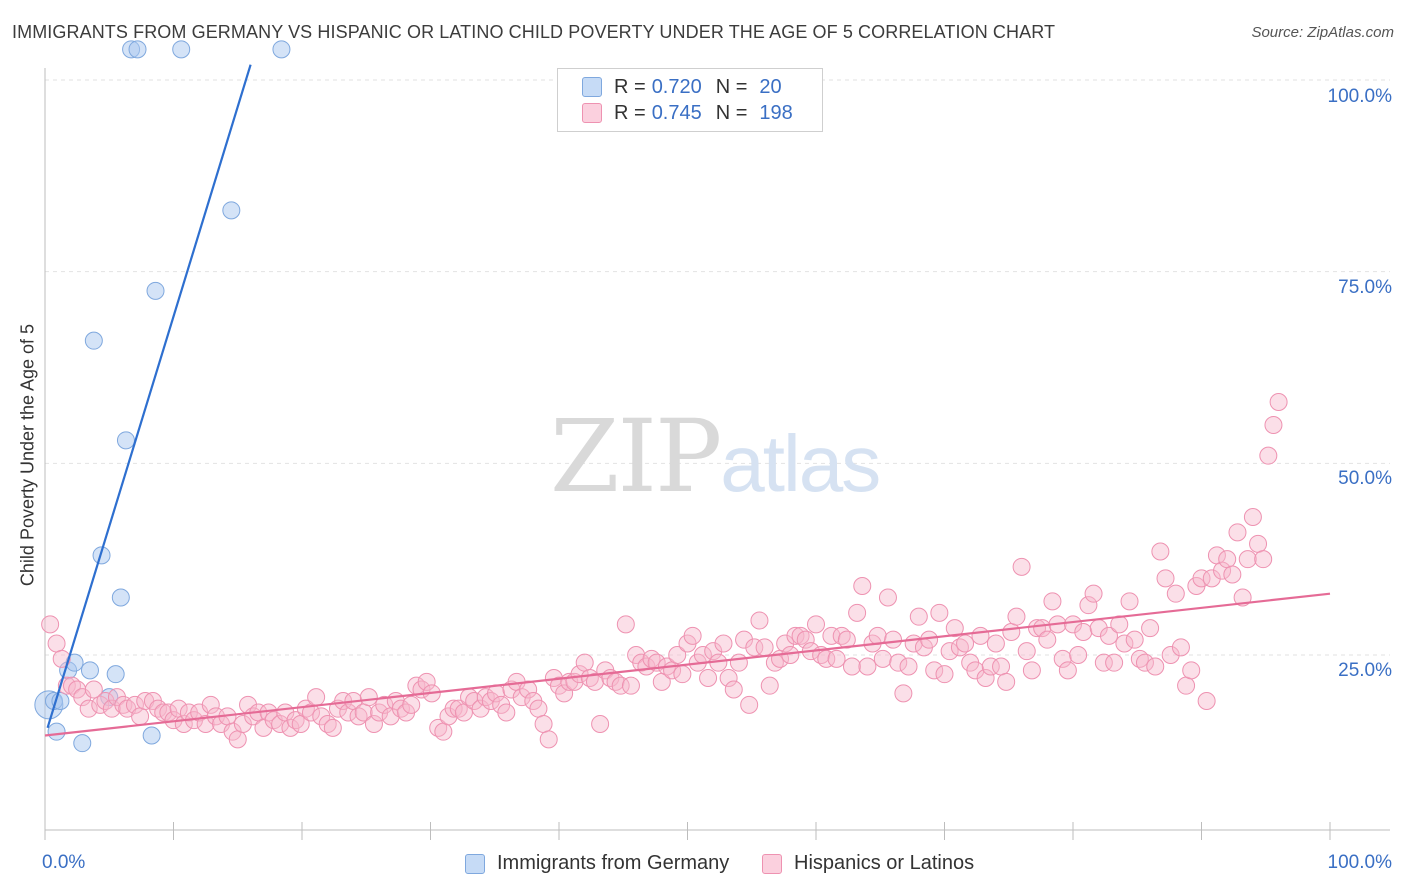 Image resolution: width=1406 pixels, height=892 pixels. I want to click on y-tick-50: 50.0%, so click(1365, 478).